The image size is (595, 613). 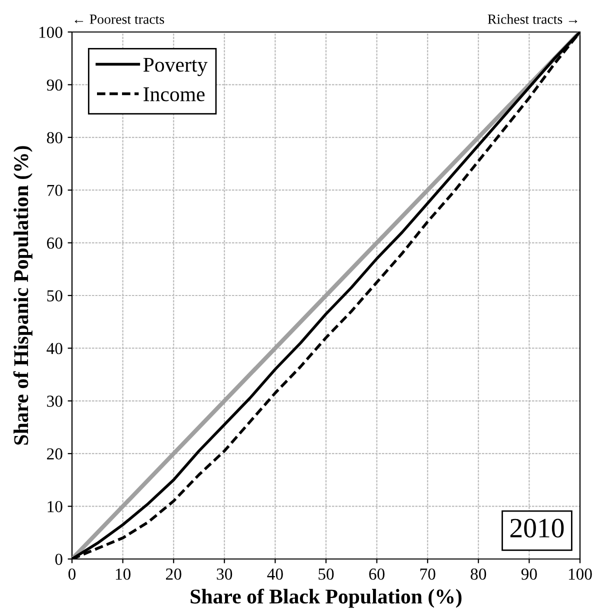 What do you see at coordinates (275, 574) in the screenshot?
I see `x-tick-label: 40` at bounding box center [275, 574].